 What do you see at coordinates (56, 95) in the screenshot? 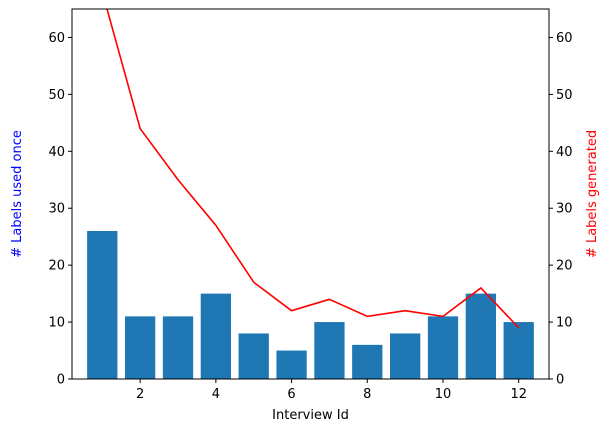
I see `y-left-tick-label: 50` at bounding box center [56, 95].